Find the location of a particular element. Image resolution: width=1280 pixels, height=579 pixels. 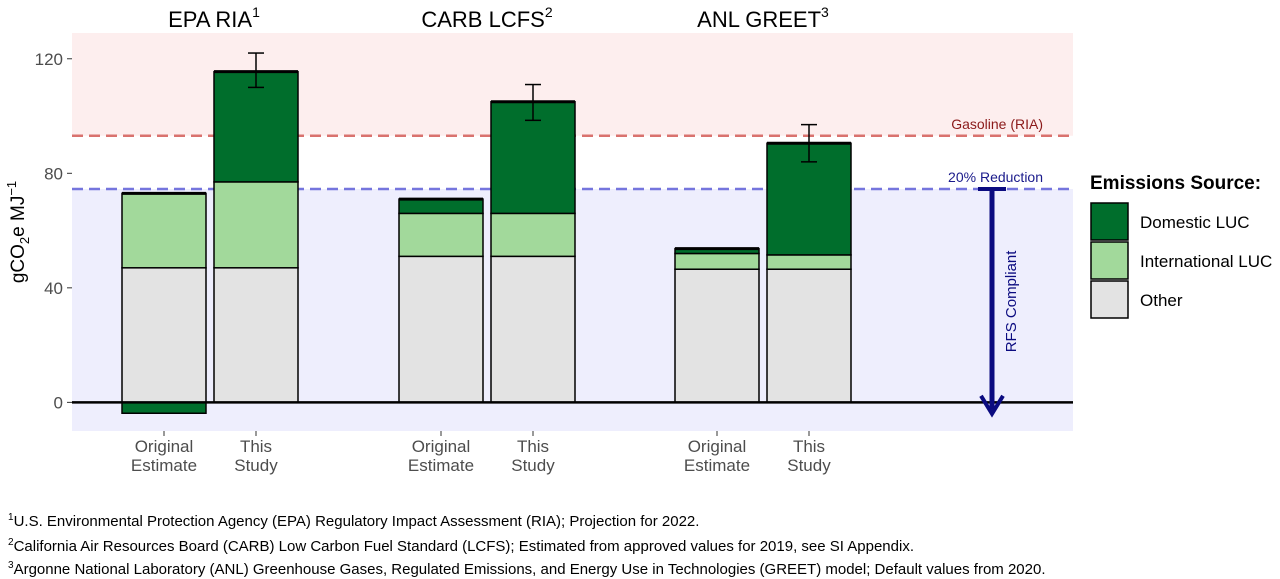

group-title-text-1: CARB LCFS is located at coordinates (482, 19).